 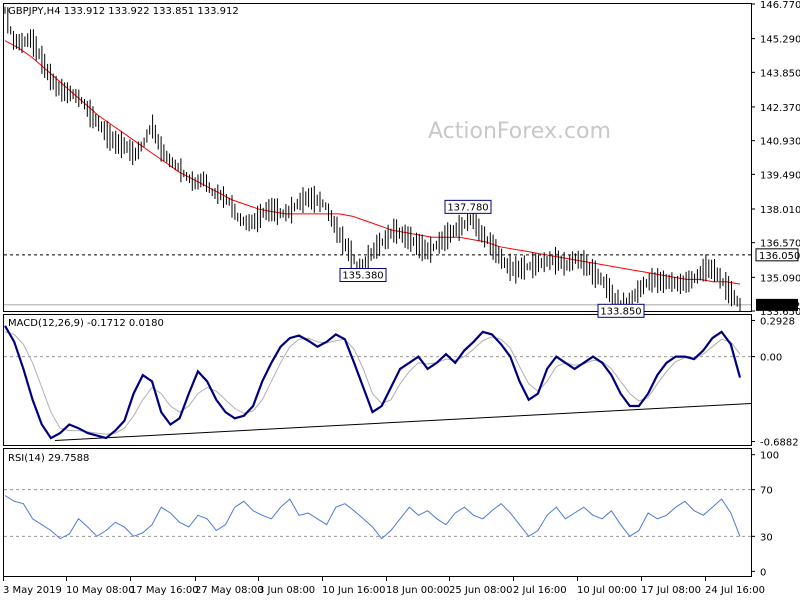 I want to click on y-tick-label: 135.090, so click(x=780, y=278).